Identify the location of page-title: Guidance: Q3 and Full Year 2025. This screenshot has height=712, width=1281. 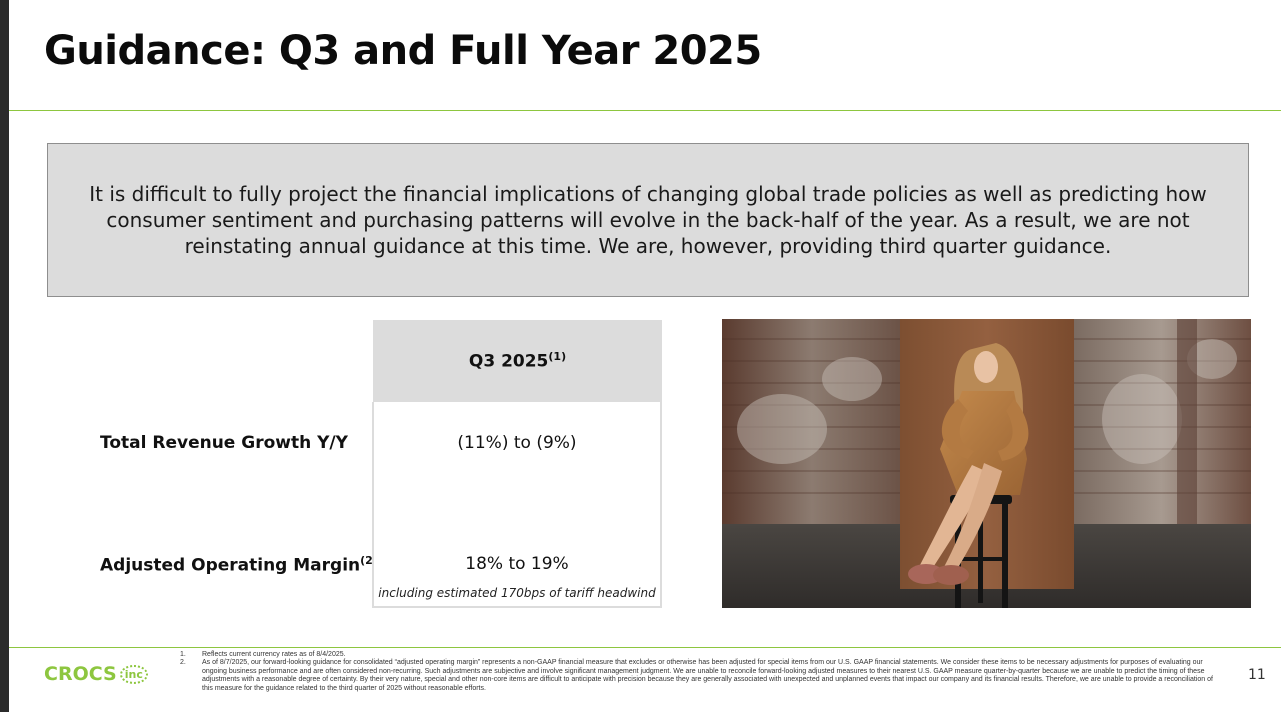
(403, 51).